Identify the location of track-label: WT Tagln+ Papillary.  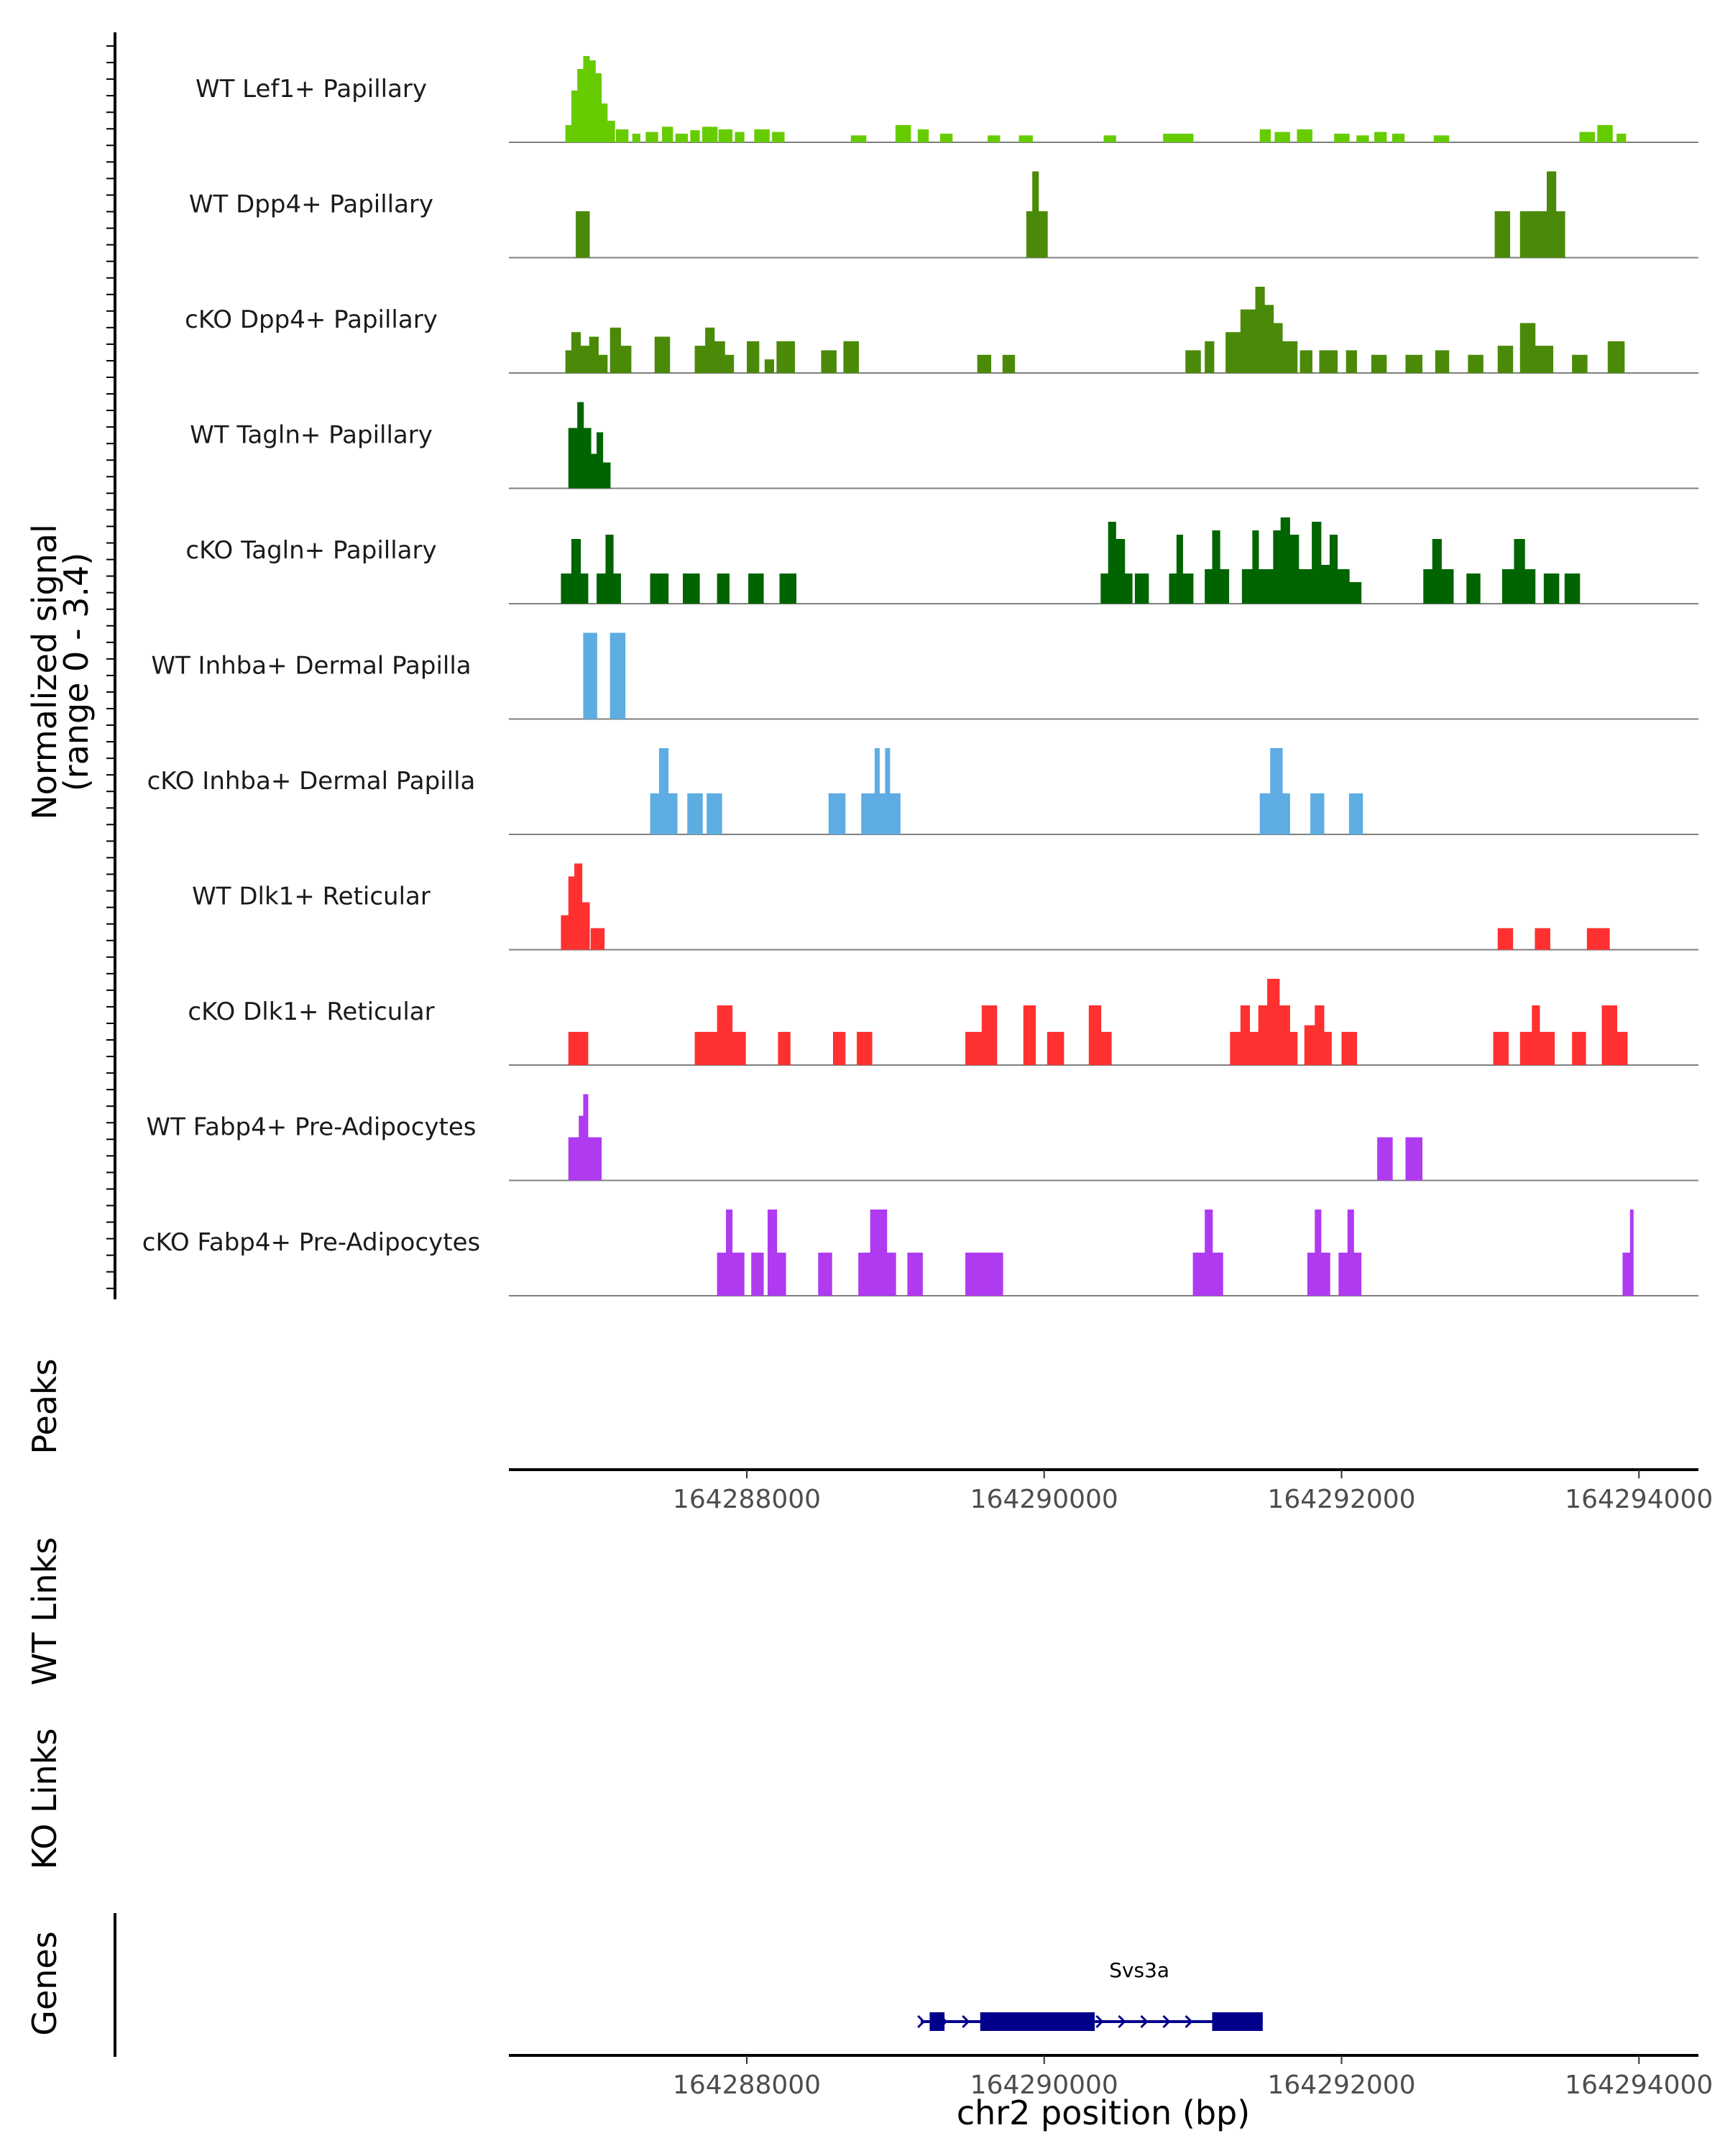
(311, 435).